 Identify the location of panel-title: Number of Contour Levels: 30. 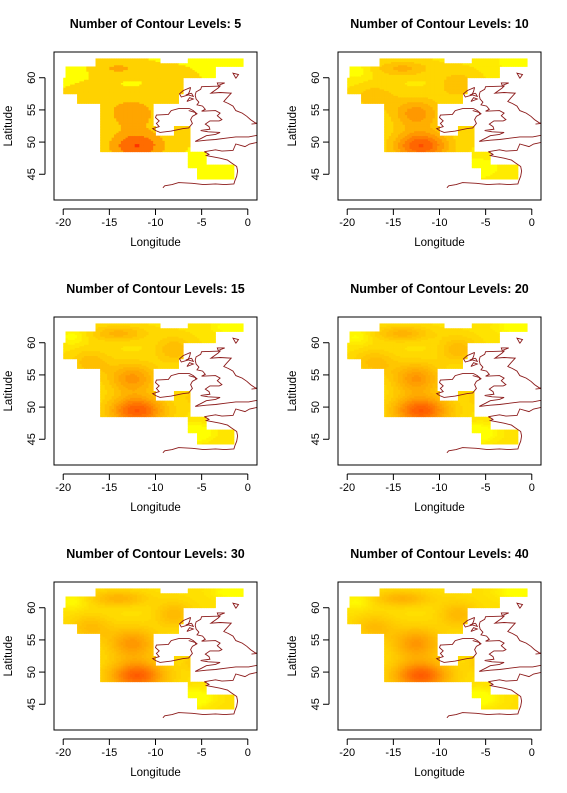
(155, 554).